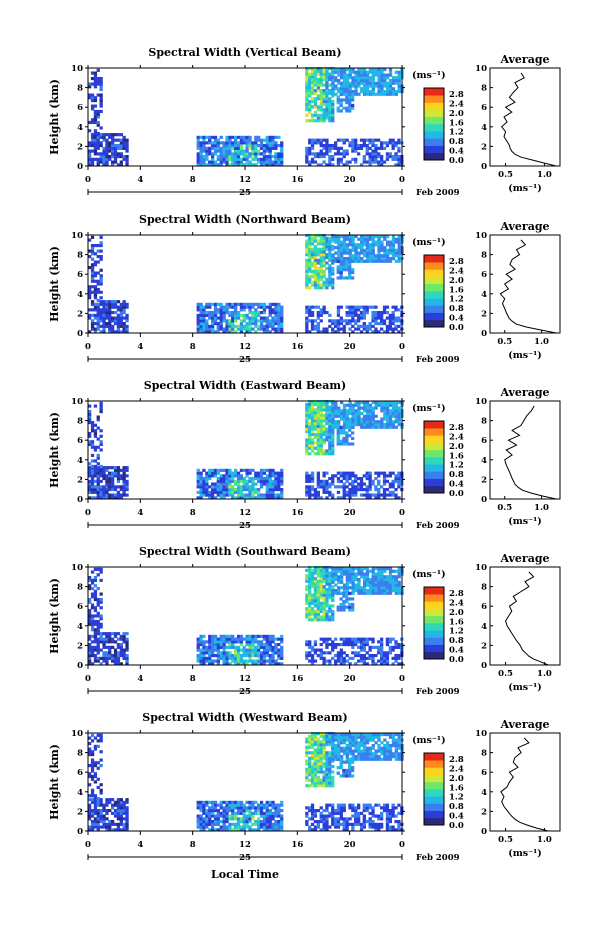 The width and height of the screenshot is (616, 929). I want to click on y-tick-label: 6, so click(80, 275).